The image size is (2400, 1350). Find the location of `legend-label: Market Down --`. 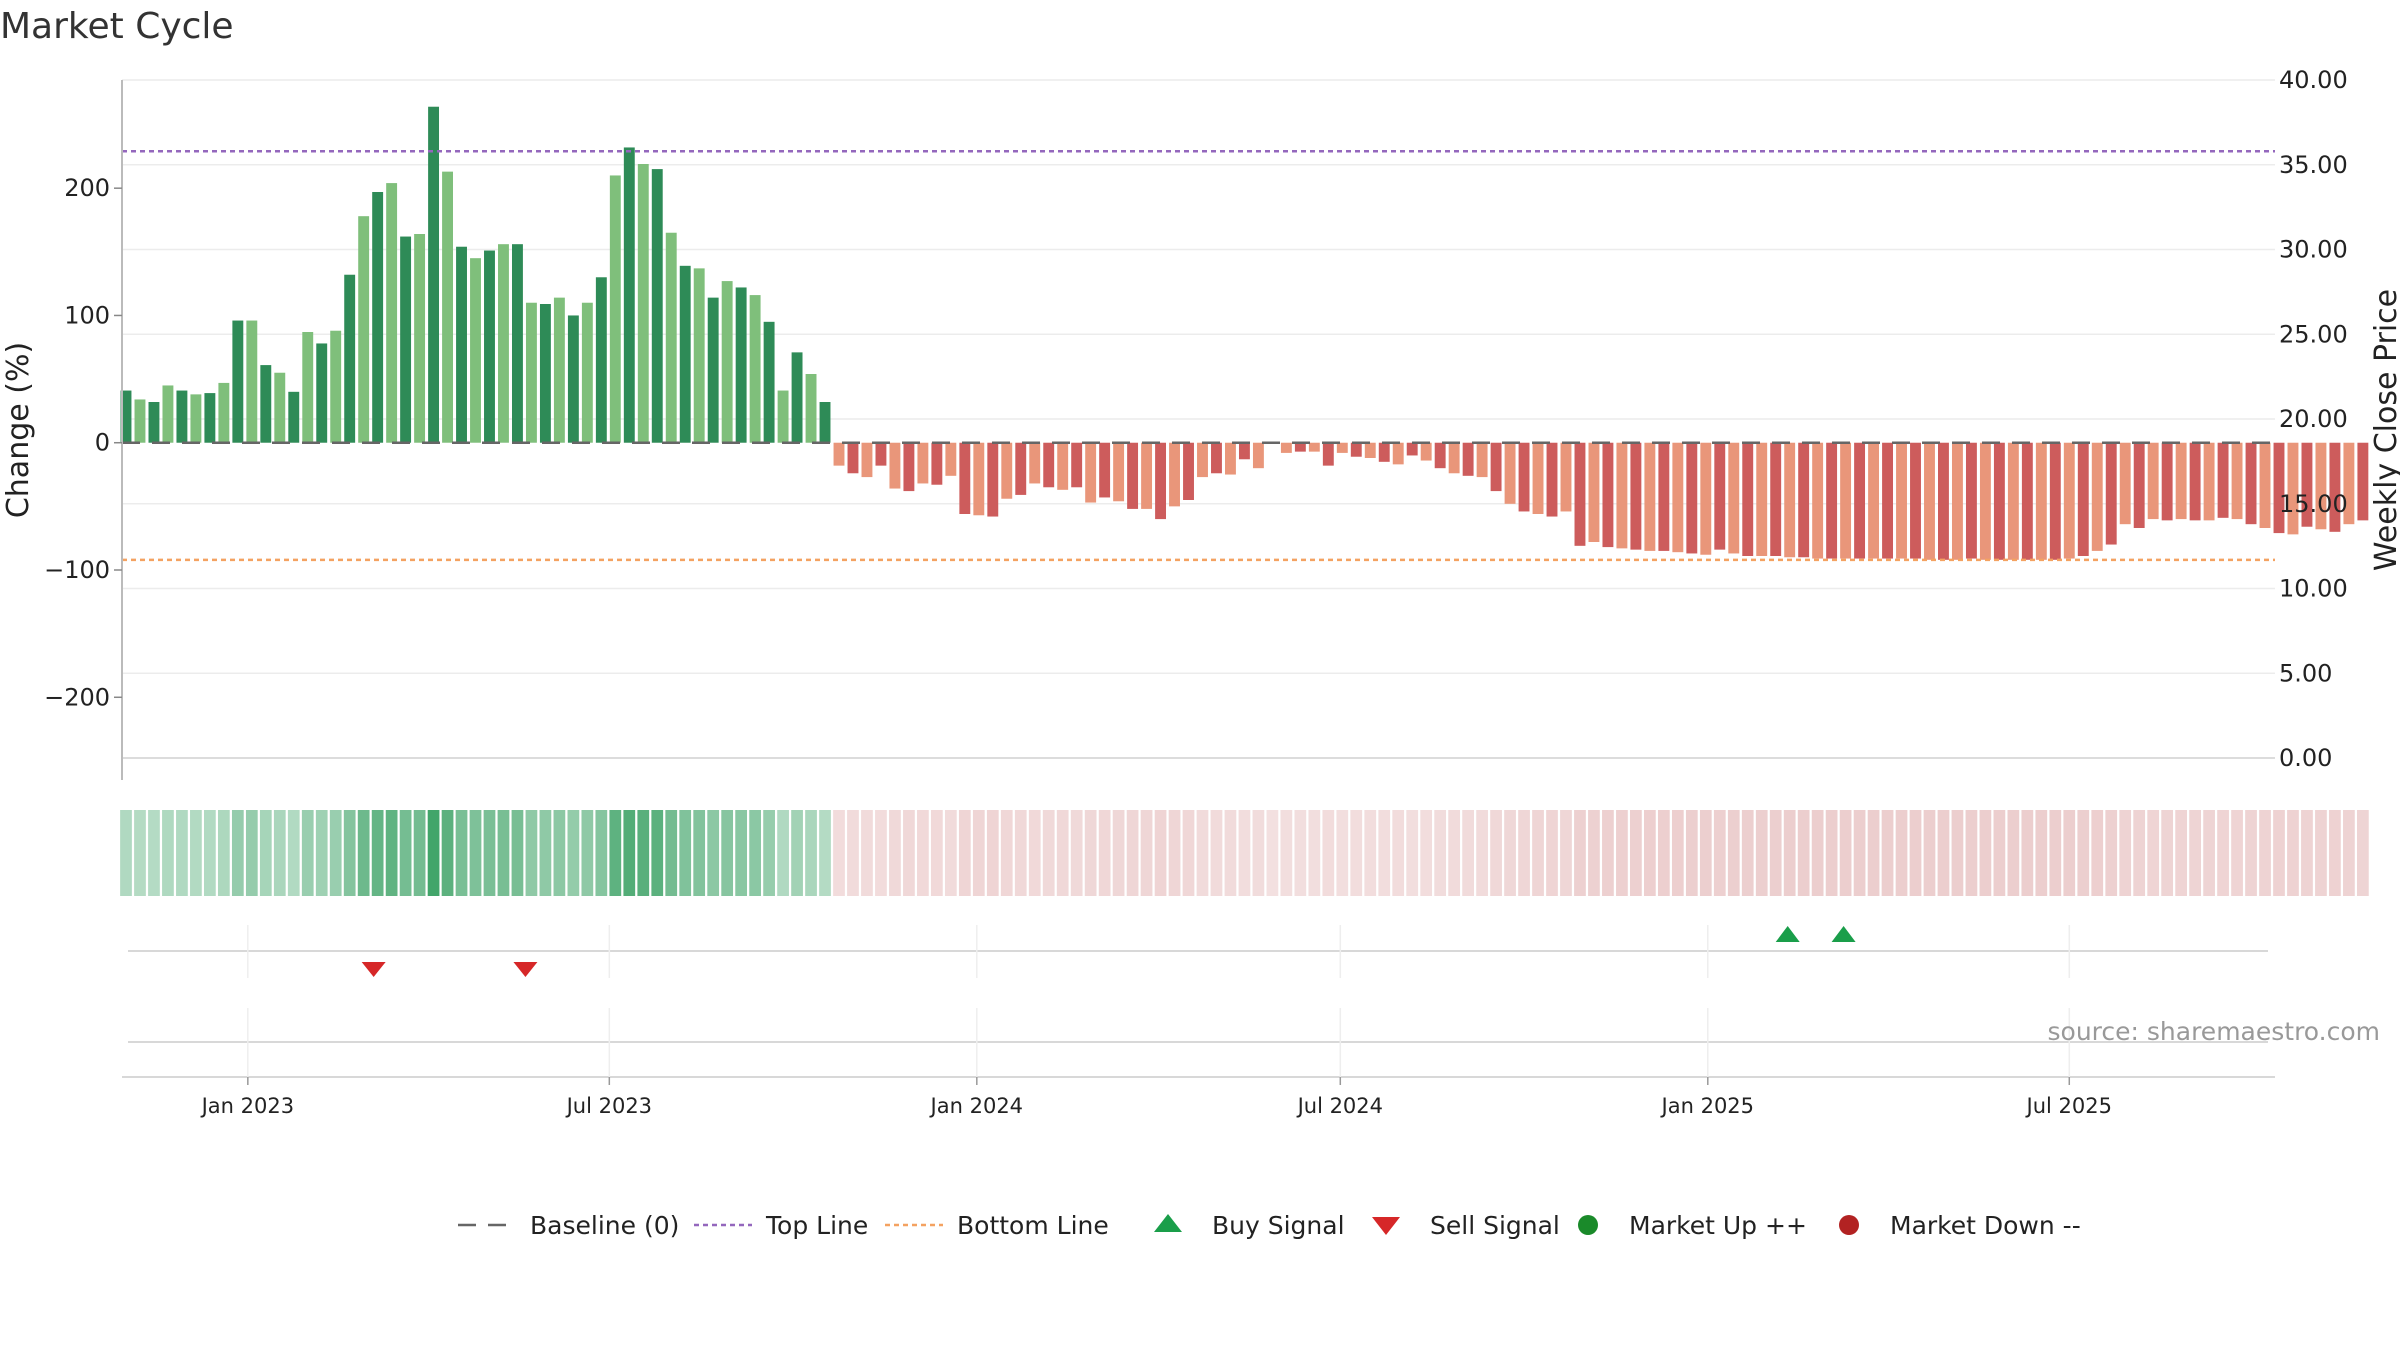

legend-label: Market Down -- is located at coordinates (1985, 1225).